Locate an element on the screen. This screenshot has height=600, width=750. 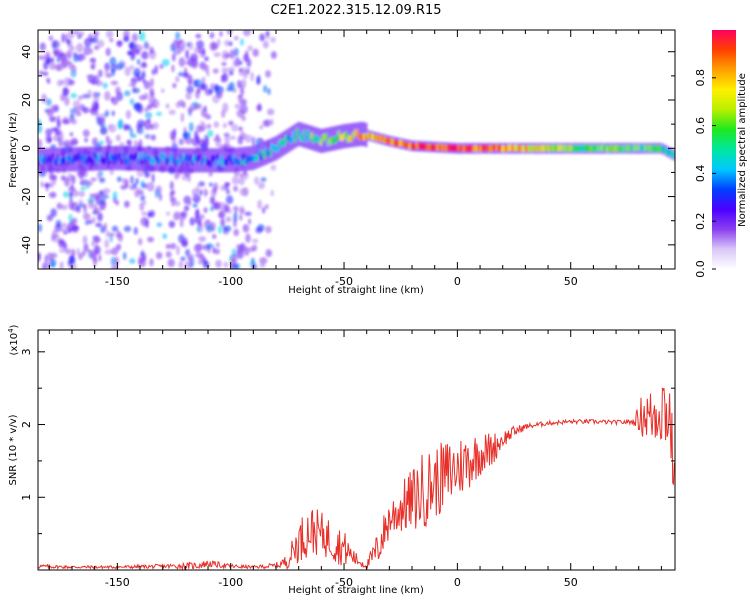
snr-xtick-label: -100 is located at coordinates (230, 582).